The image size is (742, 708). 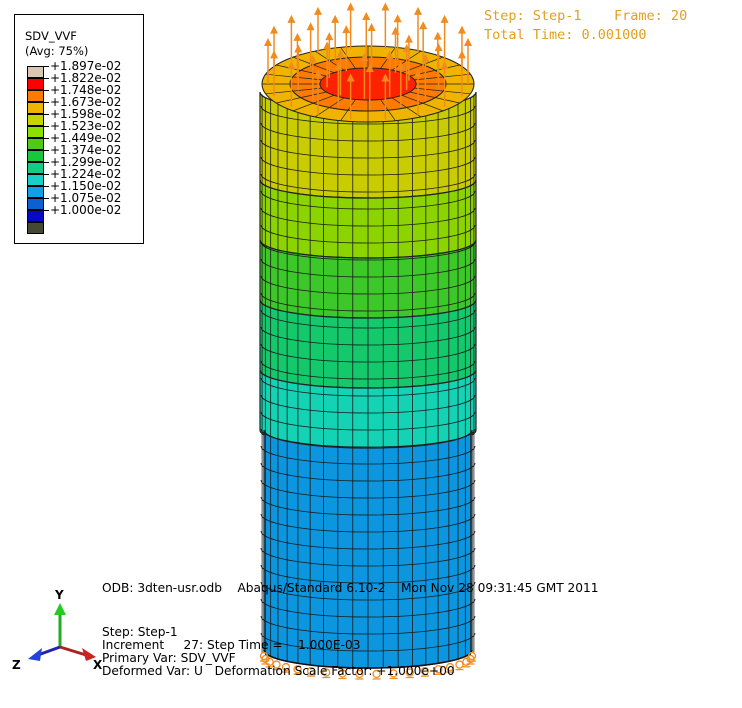 I want to click on legend-label: +1.748e-02, so click(x=86, y=90).